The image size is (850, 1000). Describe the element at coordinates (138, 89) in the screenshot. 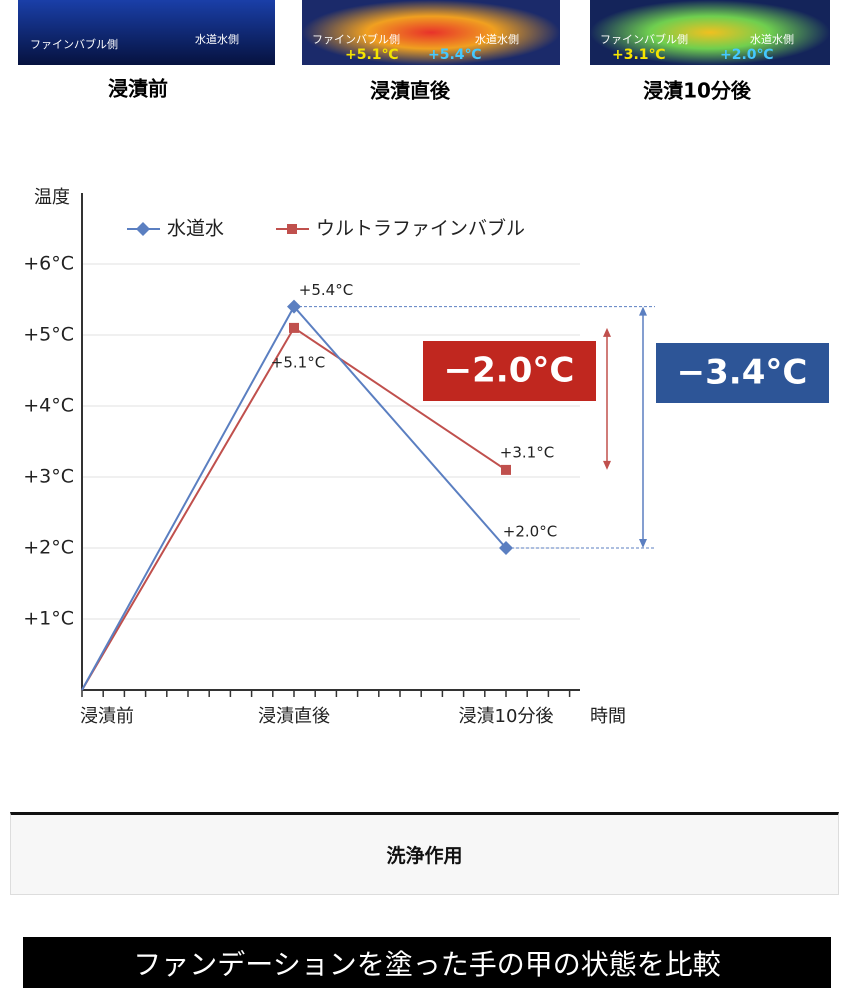

I see `image-caption: 浸漬前` at that location.